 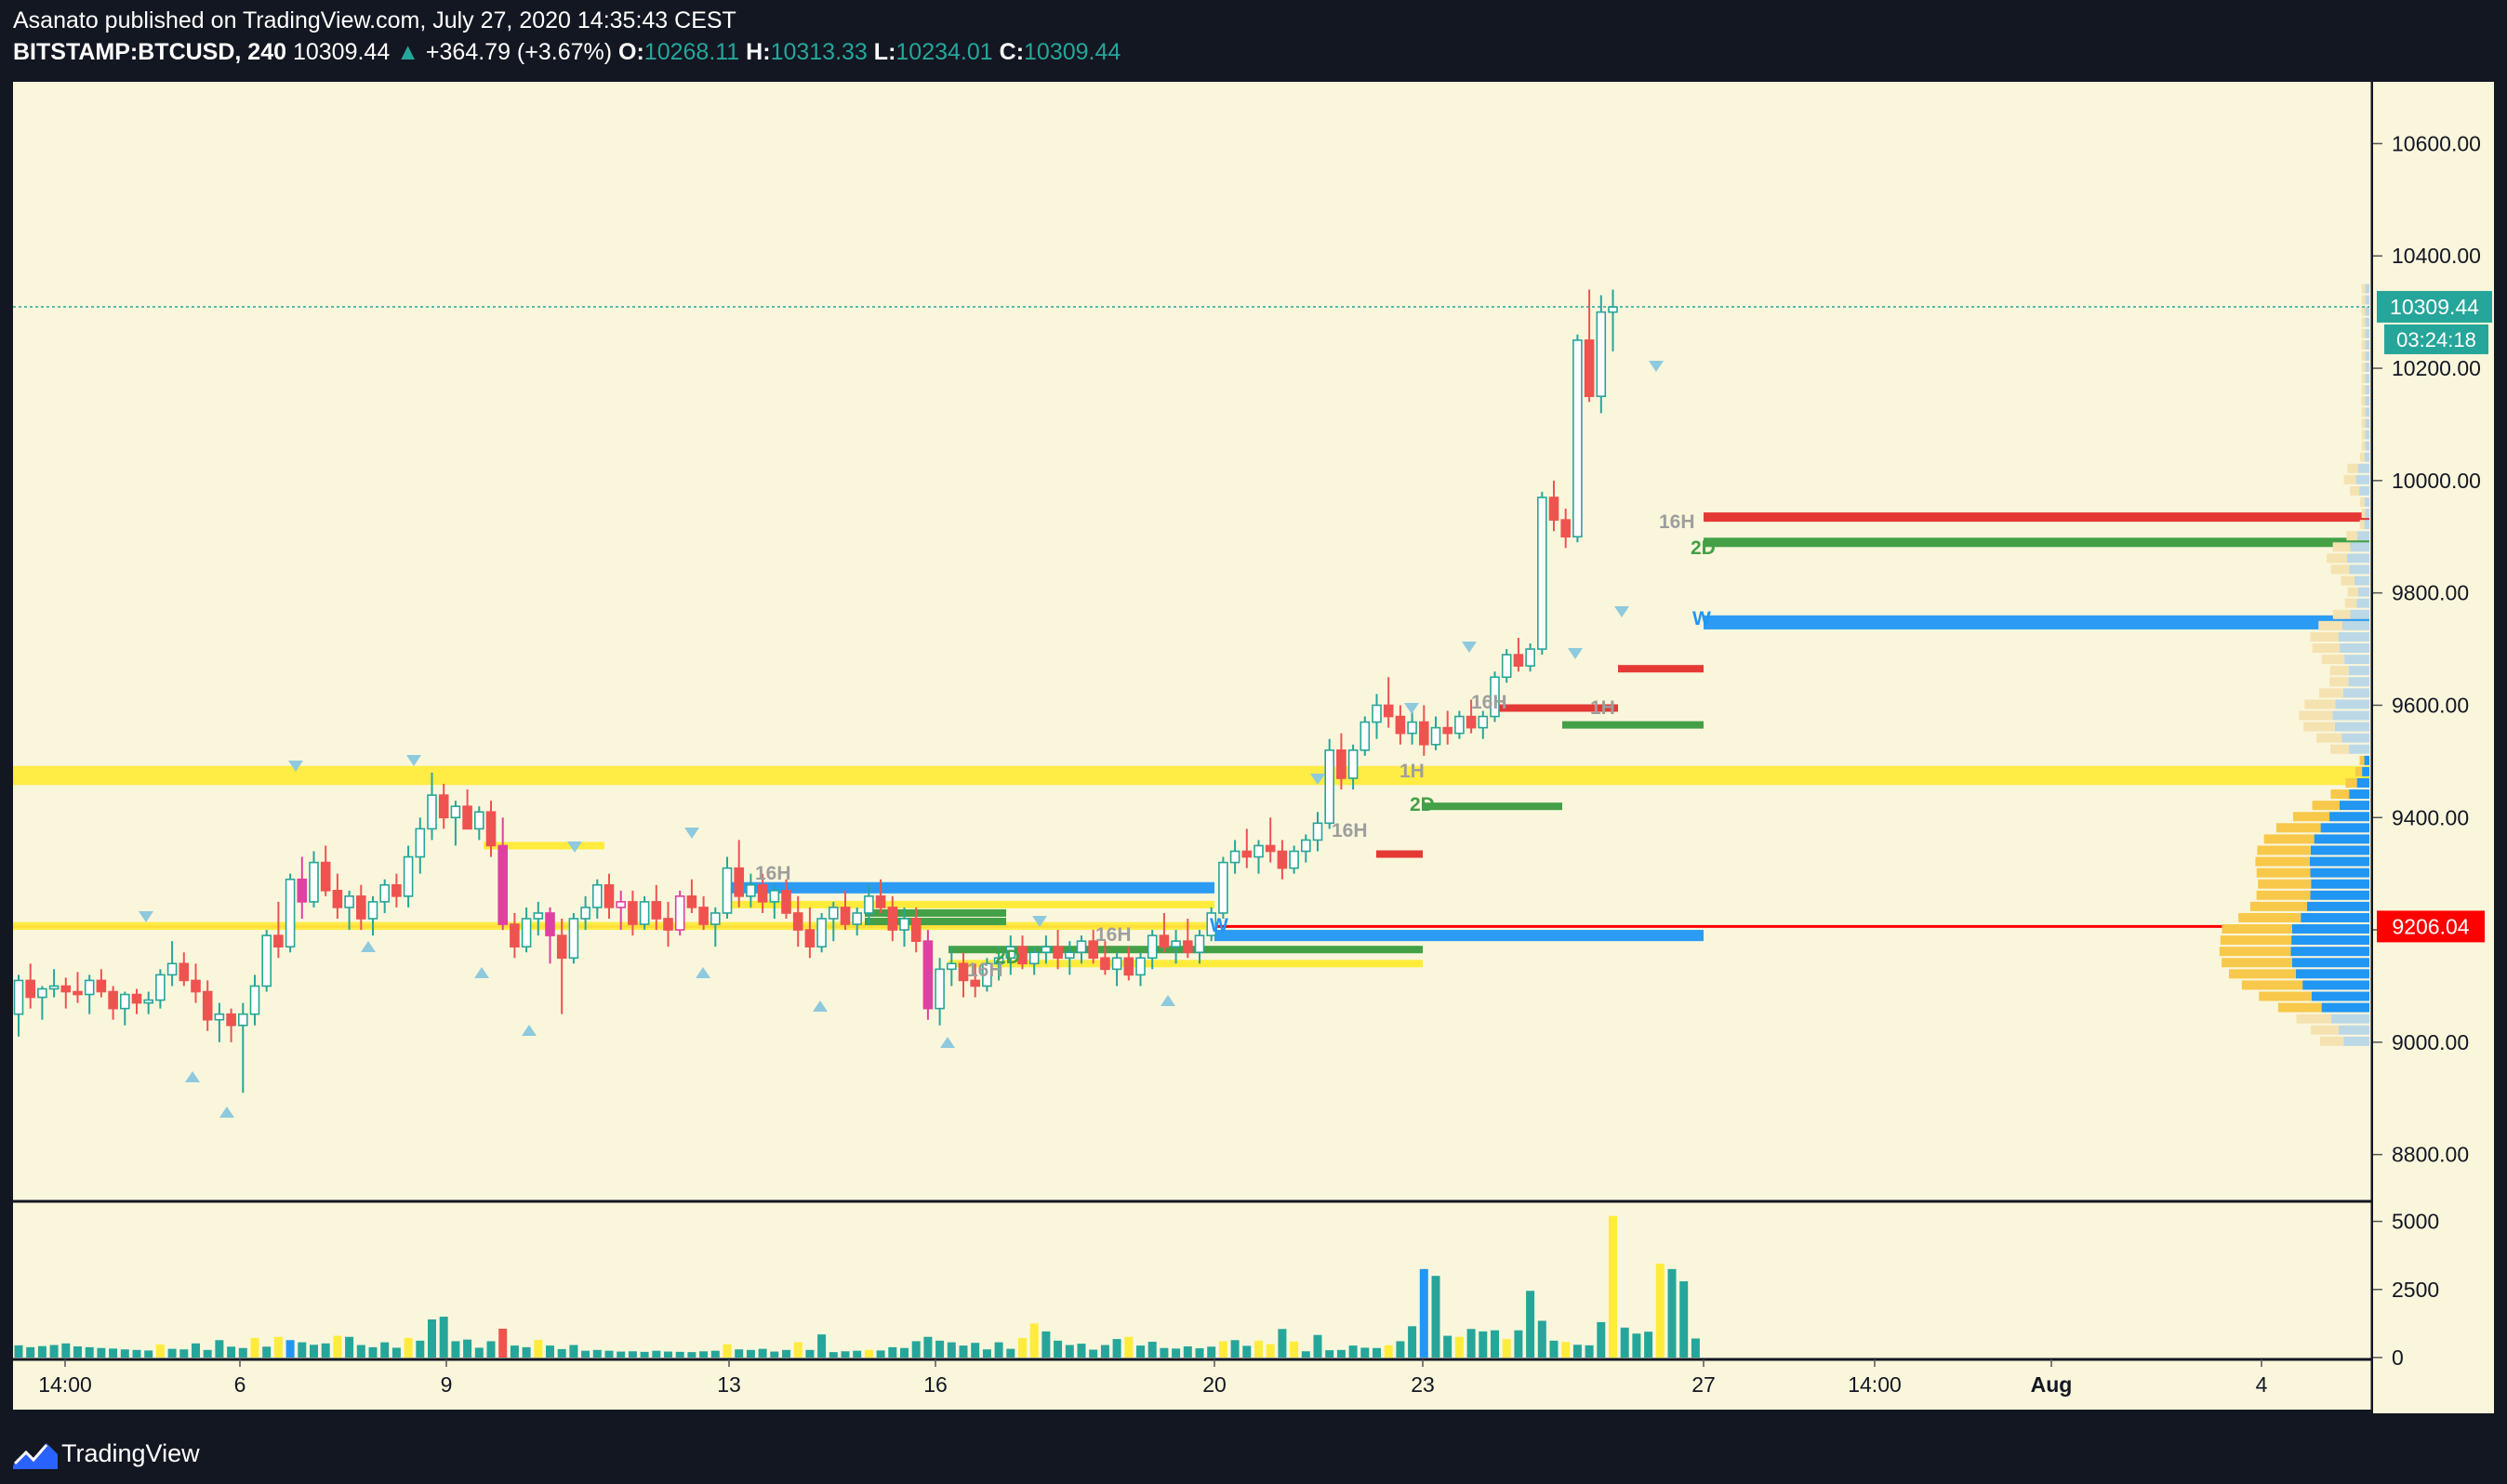 What do you see at coordinates (691, 52) in the screenshot?
I see `open-value: 10268.11` at bounding box center [691, 52].